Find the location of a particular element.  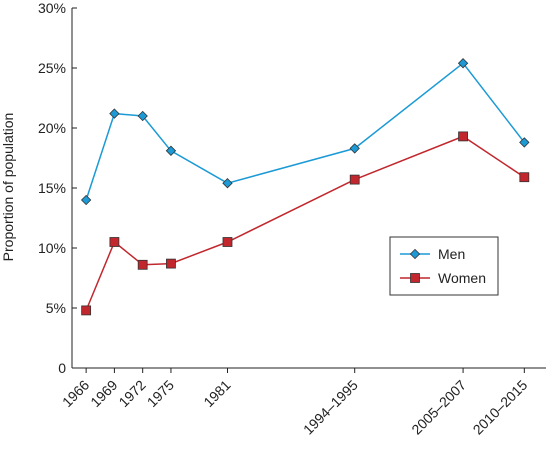

legend-box is located at coordinates (444, 266).